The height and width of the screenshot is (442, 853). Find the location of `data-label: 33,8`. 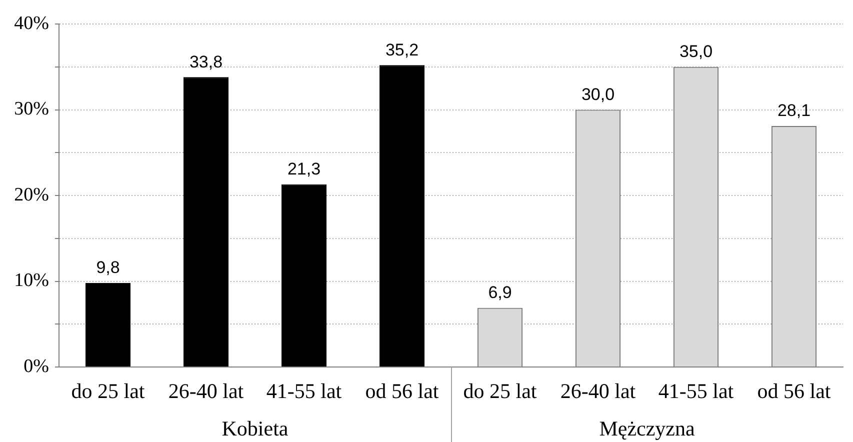

data-label: 33,8 is located at coordinates (206, 62).